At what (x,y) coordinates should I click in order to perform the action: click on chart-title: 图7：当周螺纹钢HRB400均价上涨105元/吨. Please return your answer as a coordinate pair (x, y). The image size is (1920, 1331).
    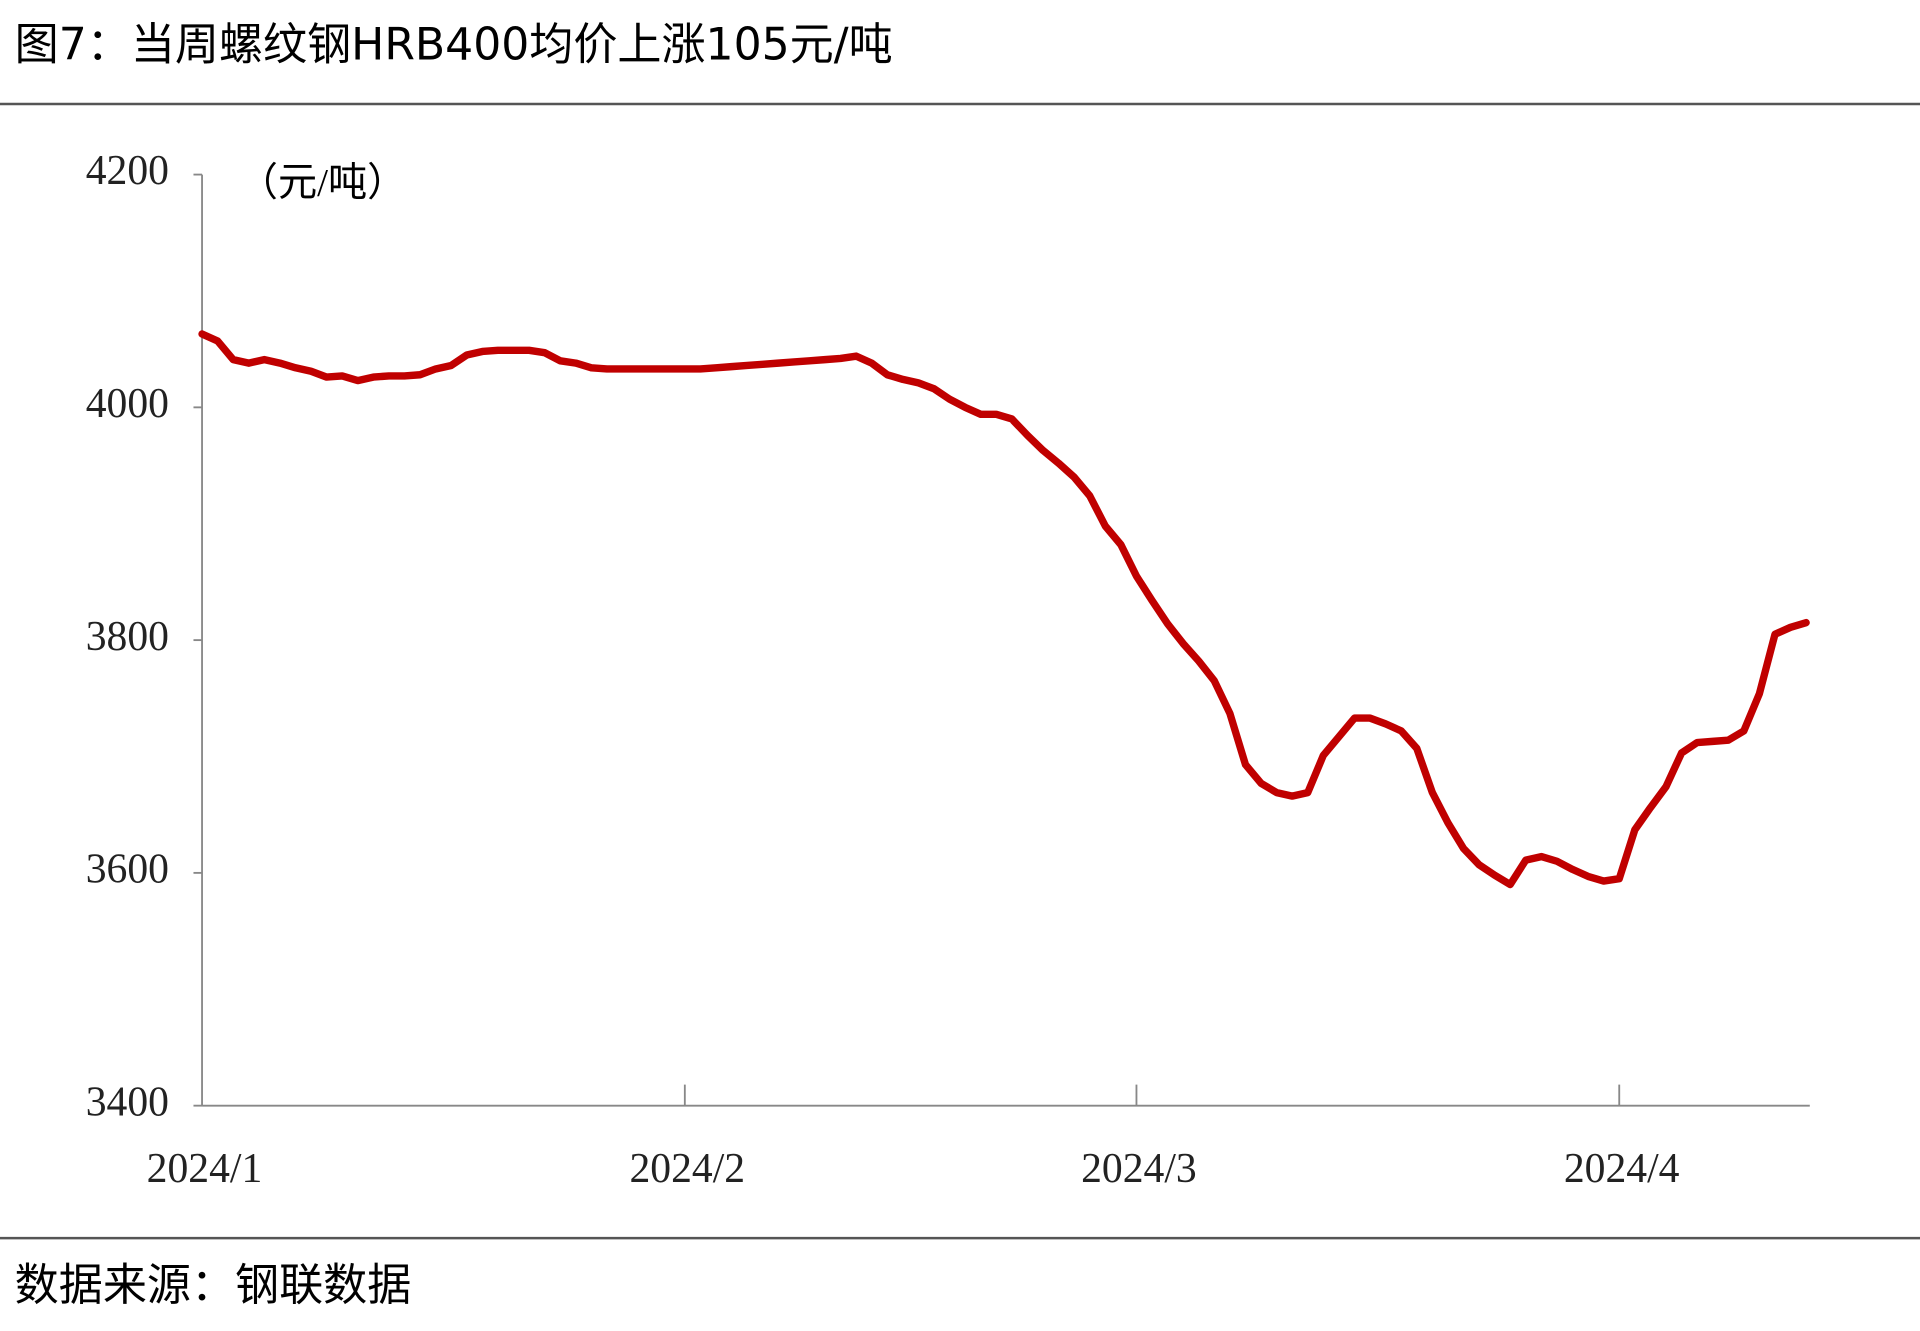
    Looking at the image, I should click on (454, 44).